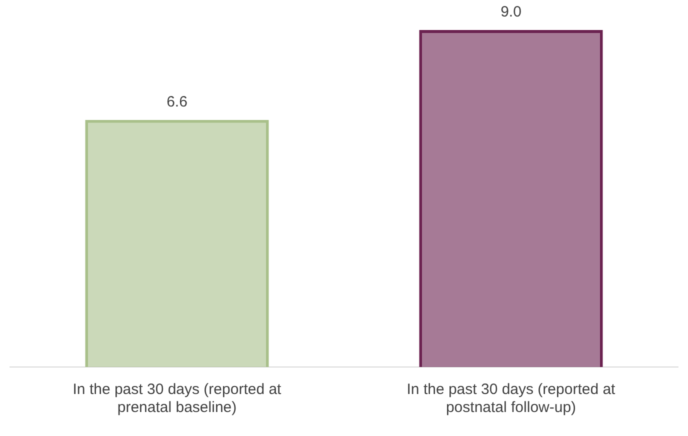 The image size is (688, 436). What do you see at coordinates (177, 102) in the screenshot?
I see `data-label: 6.6` at bounding box center [177, 102].